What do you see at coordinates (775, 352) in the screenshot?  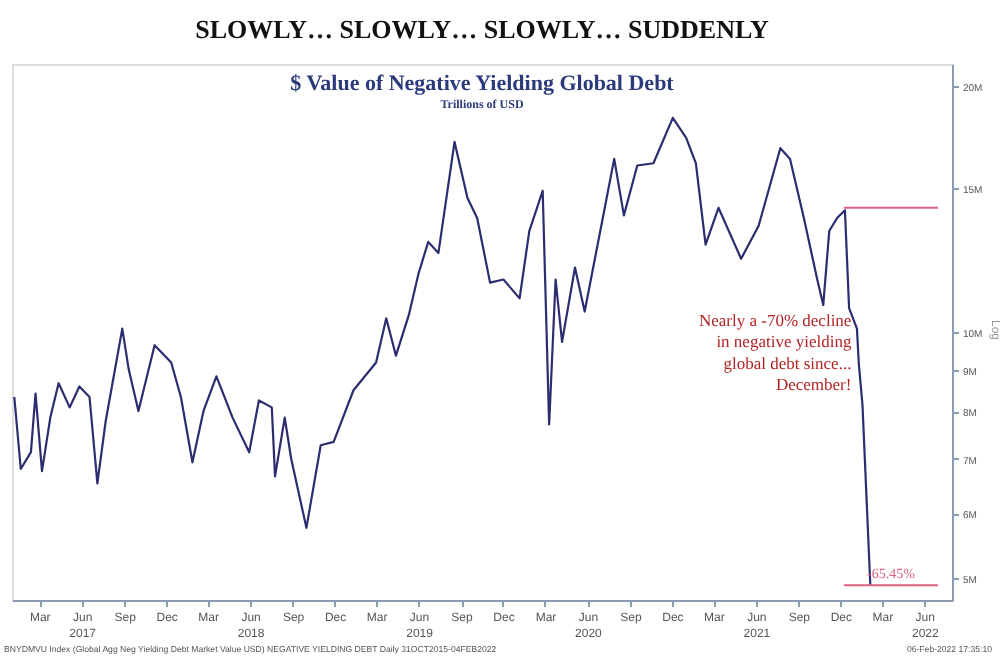 I see `annotation: Nearly a -70% decline in negative yielding global debt since... December!` at bounding box center [775, 352].